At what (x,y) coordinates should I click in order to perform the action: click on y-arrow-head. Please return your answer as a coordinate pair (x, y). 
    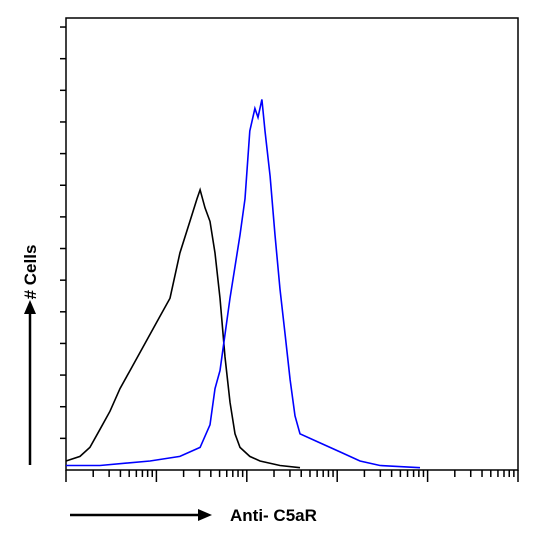
    Looking at the image, I should click on (30, 307).